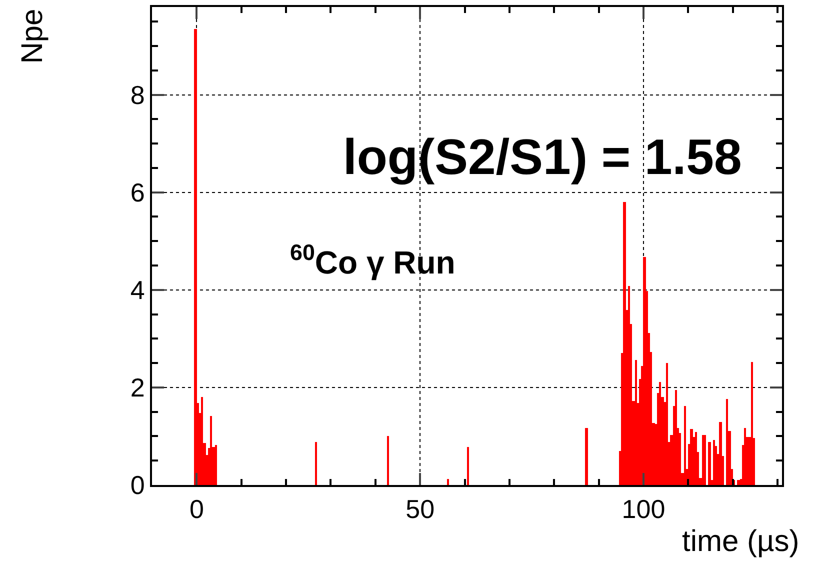 The width and height of the screenshot is (827, 578). Describe the element at coordinates (542, 157) in the screenshot. I see `annotation: log(S2/S1) = 1.58` at that location.